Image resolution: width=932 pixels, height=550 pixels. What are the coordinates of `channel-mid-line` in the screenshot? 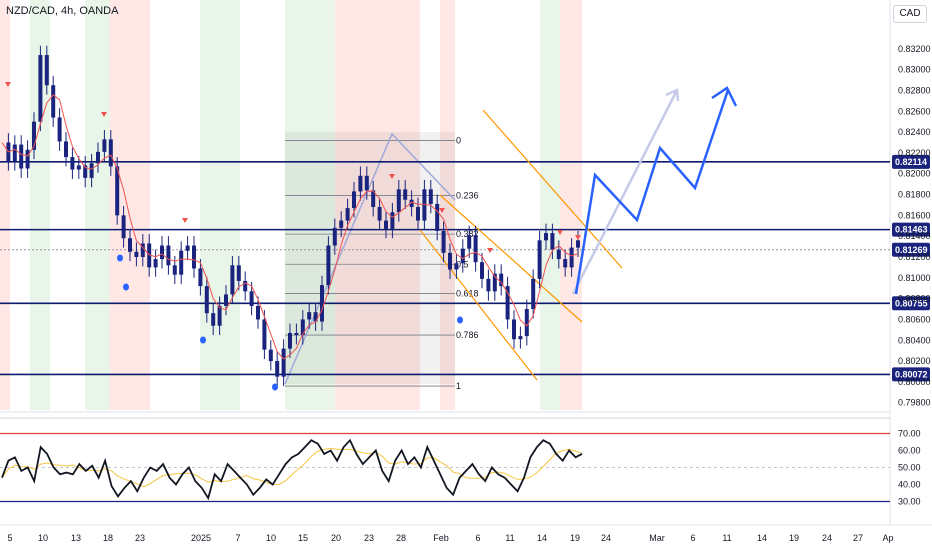 It's located at (511, 258).